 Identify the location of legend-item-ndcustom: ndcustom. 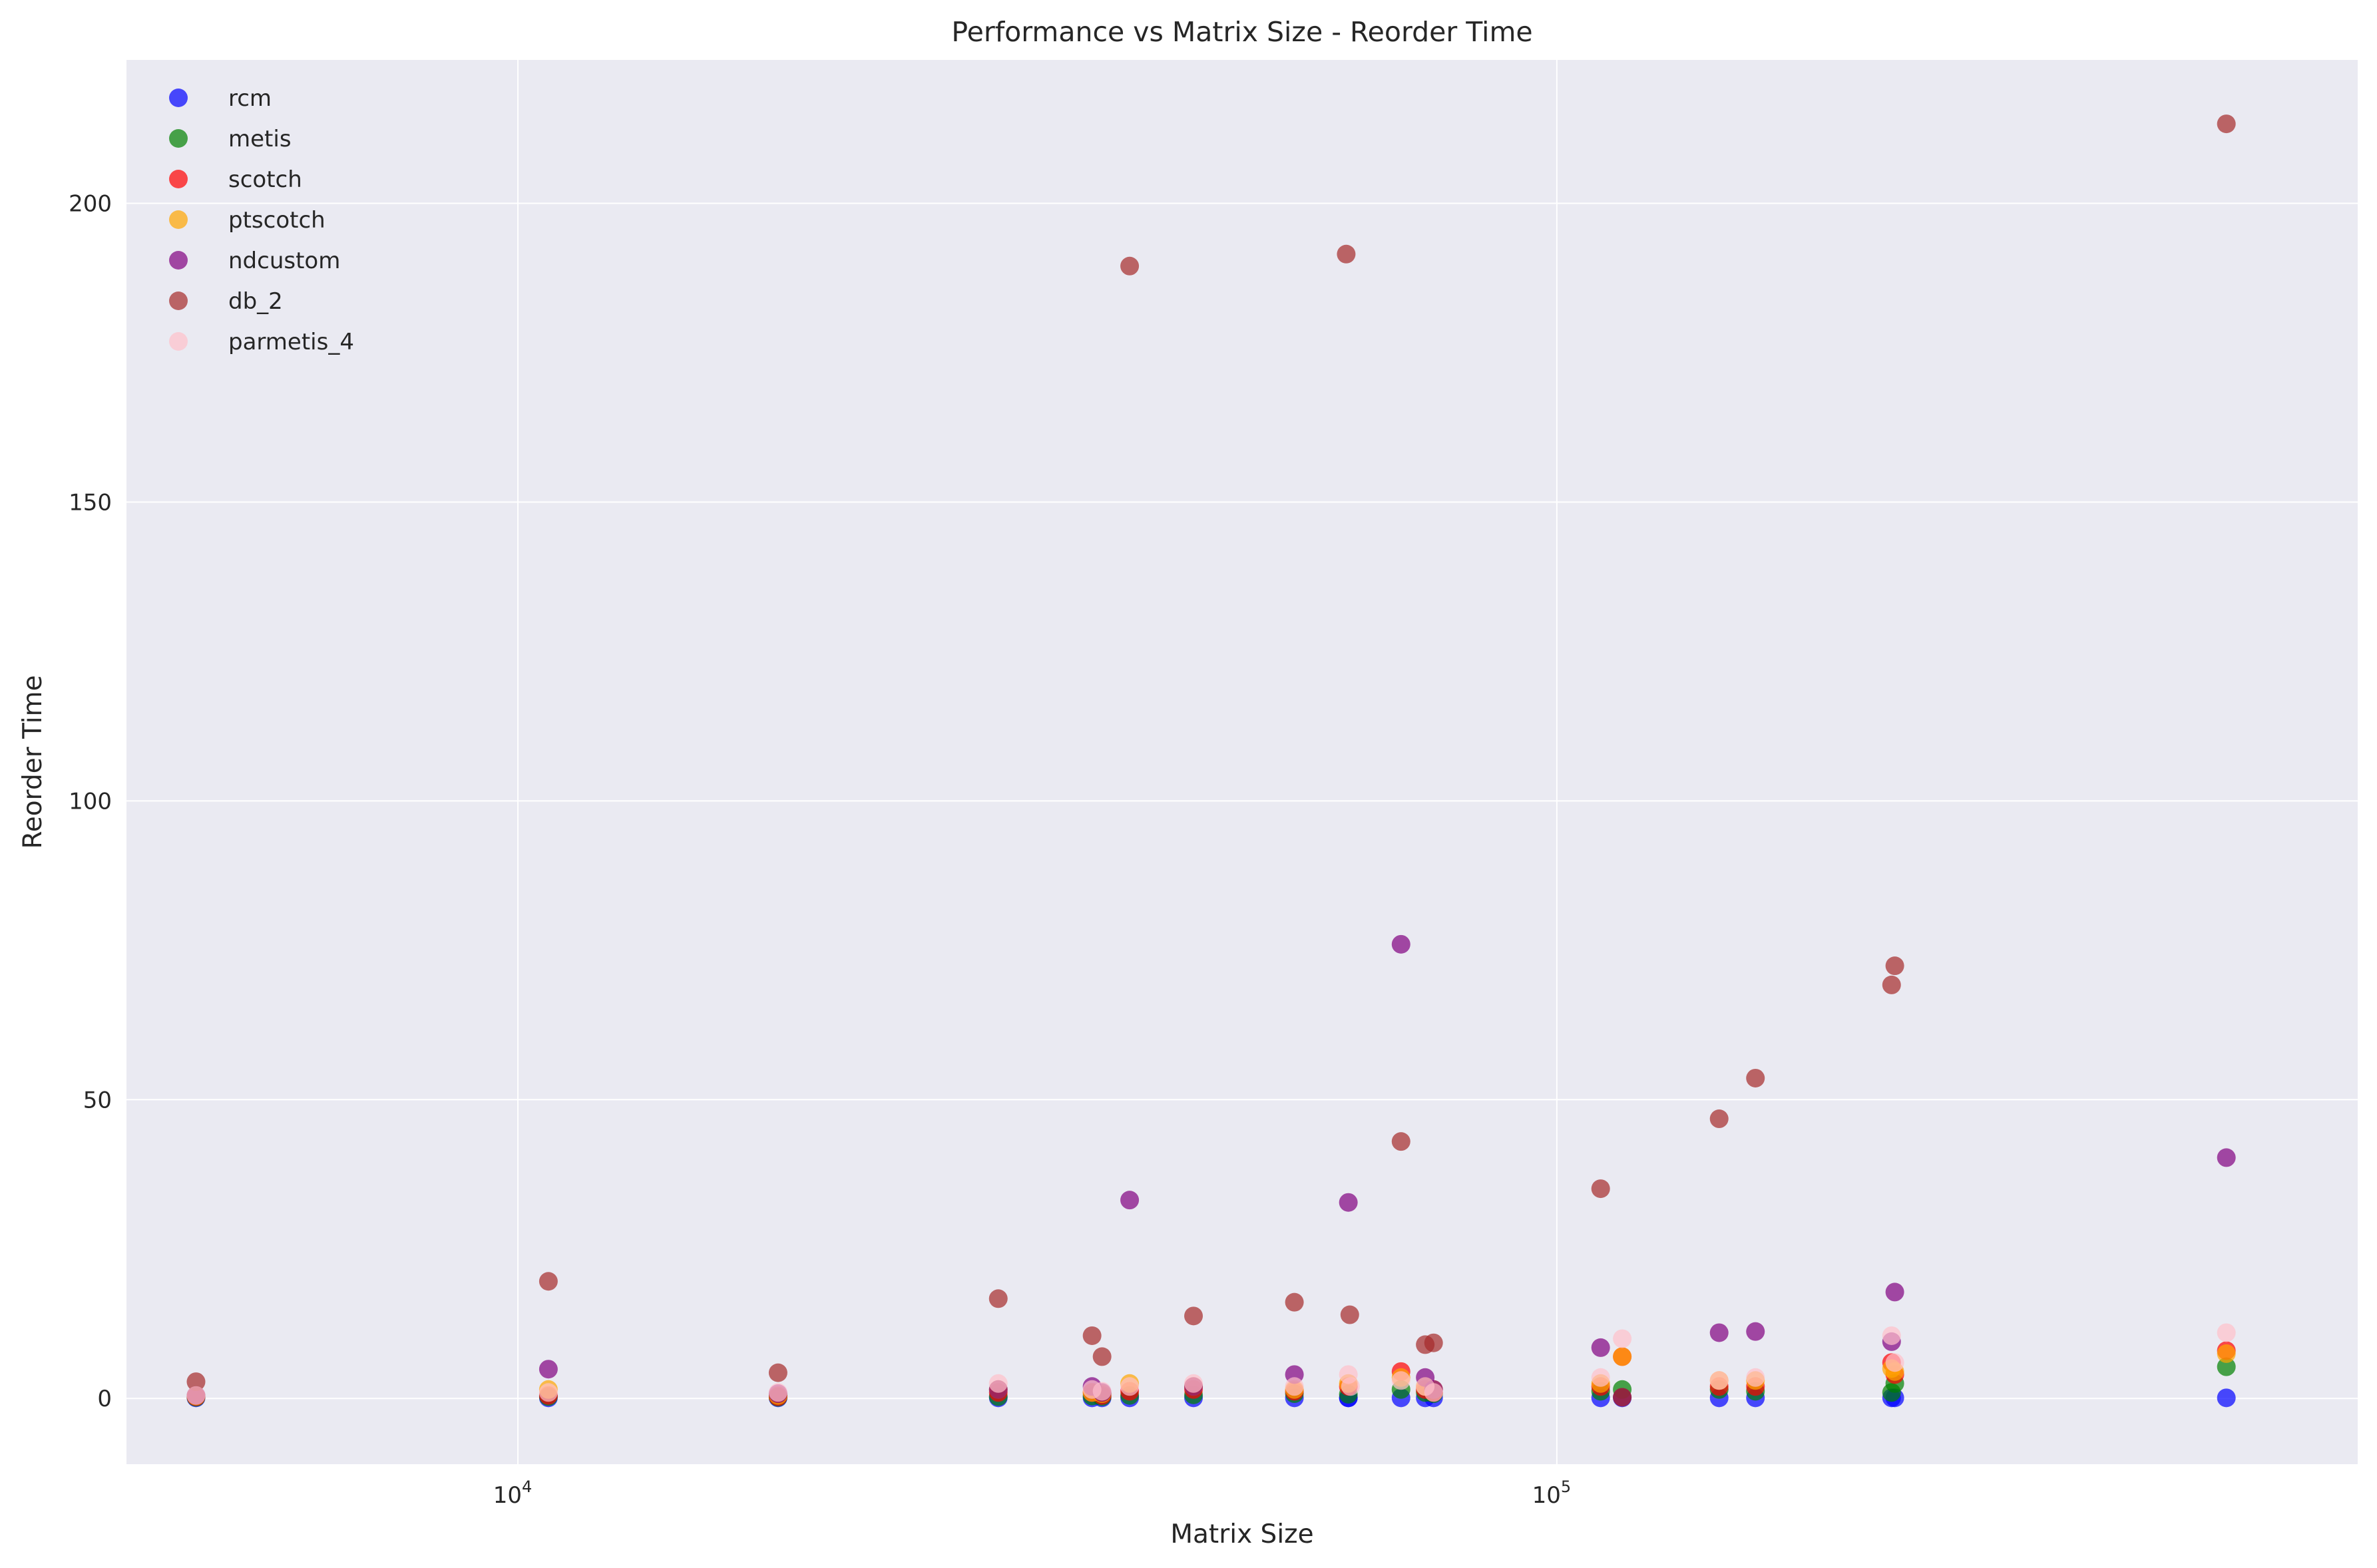
(254, 261).